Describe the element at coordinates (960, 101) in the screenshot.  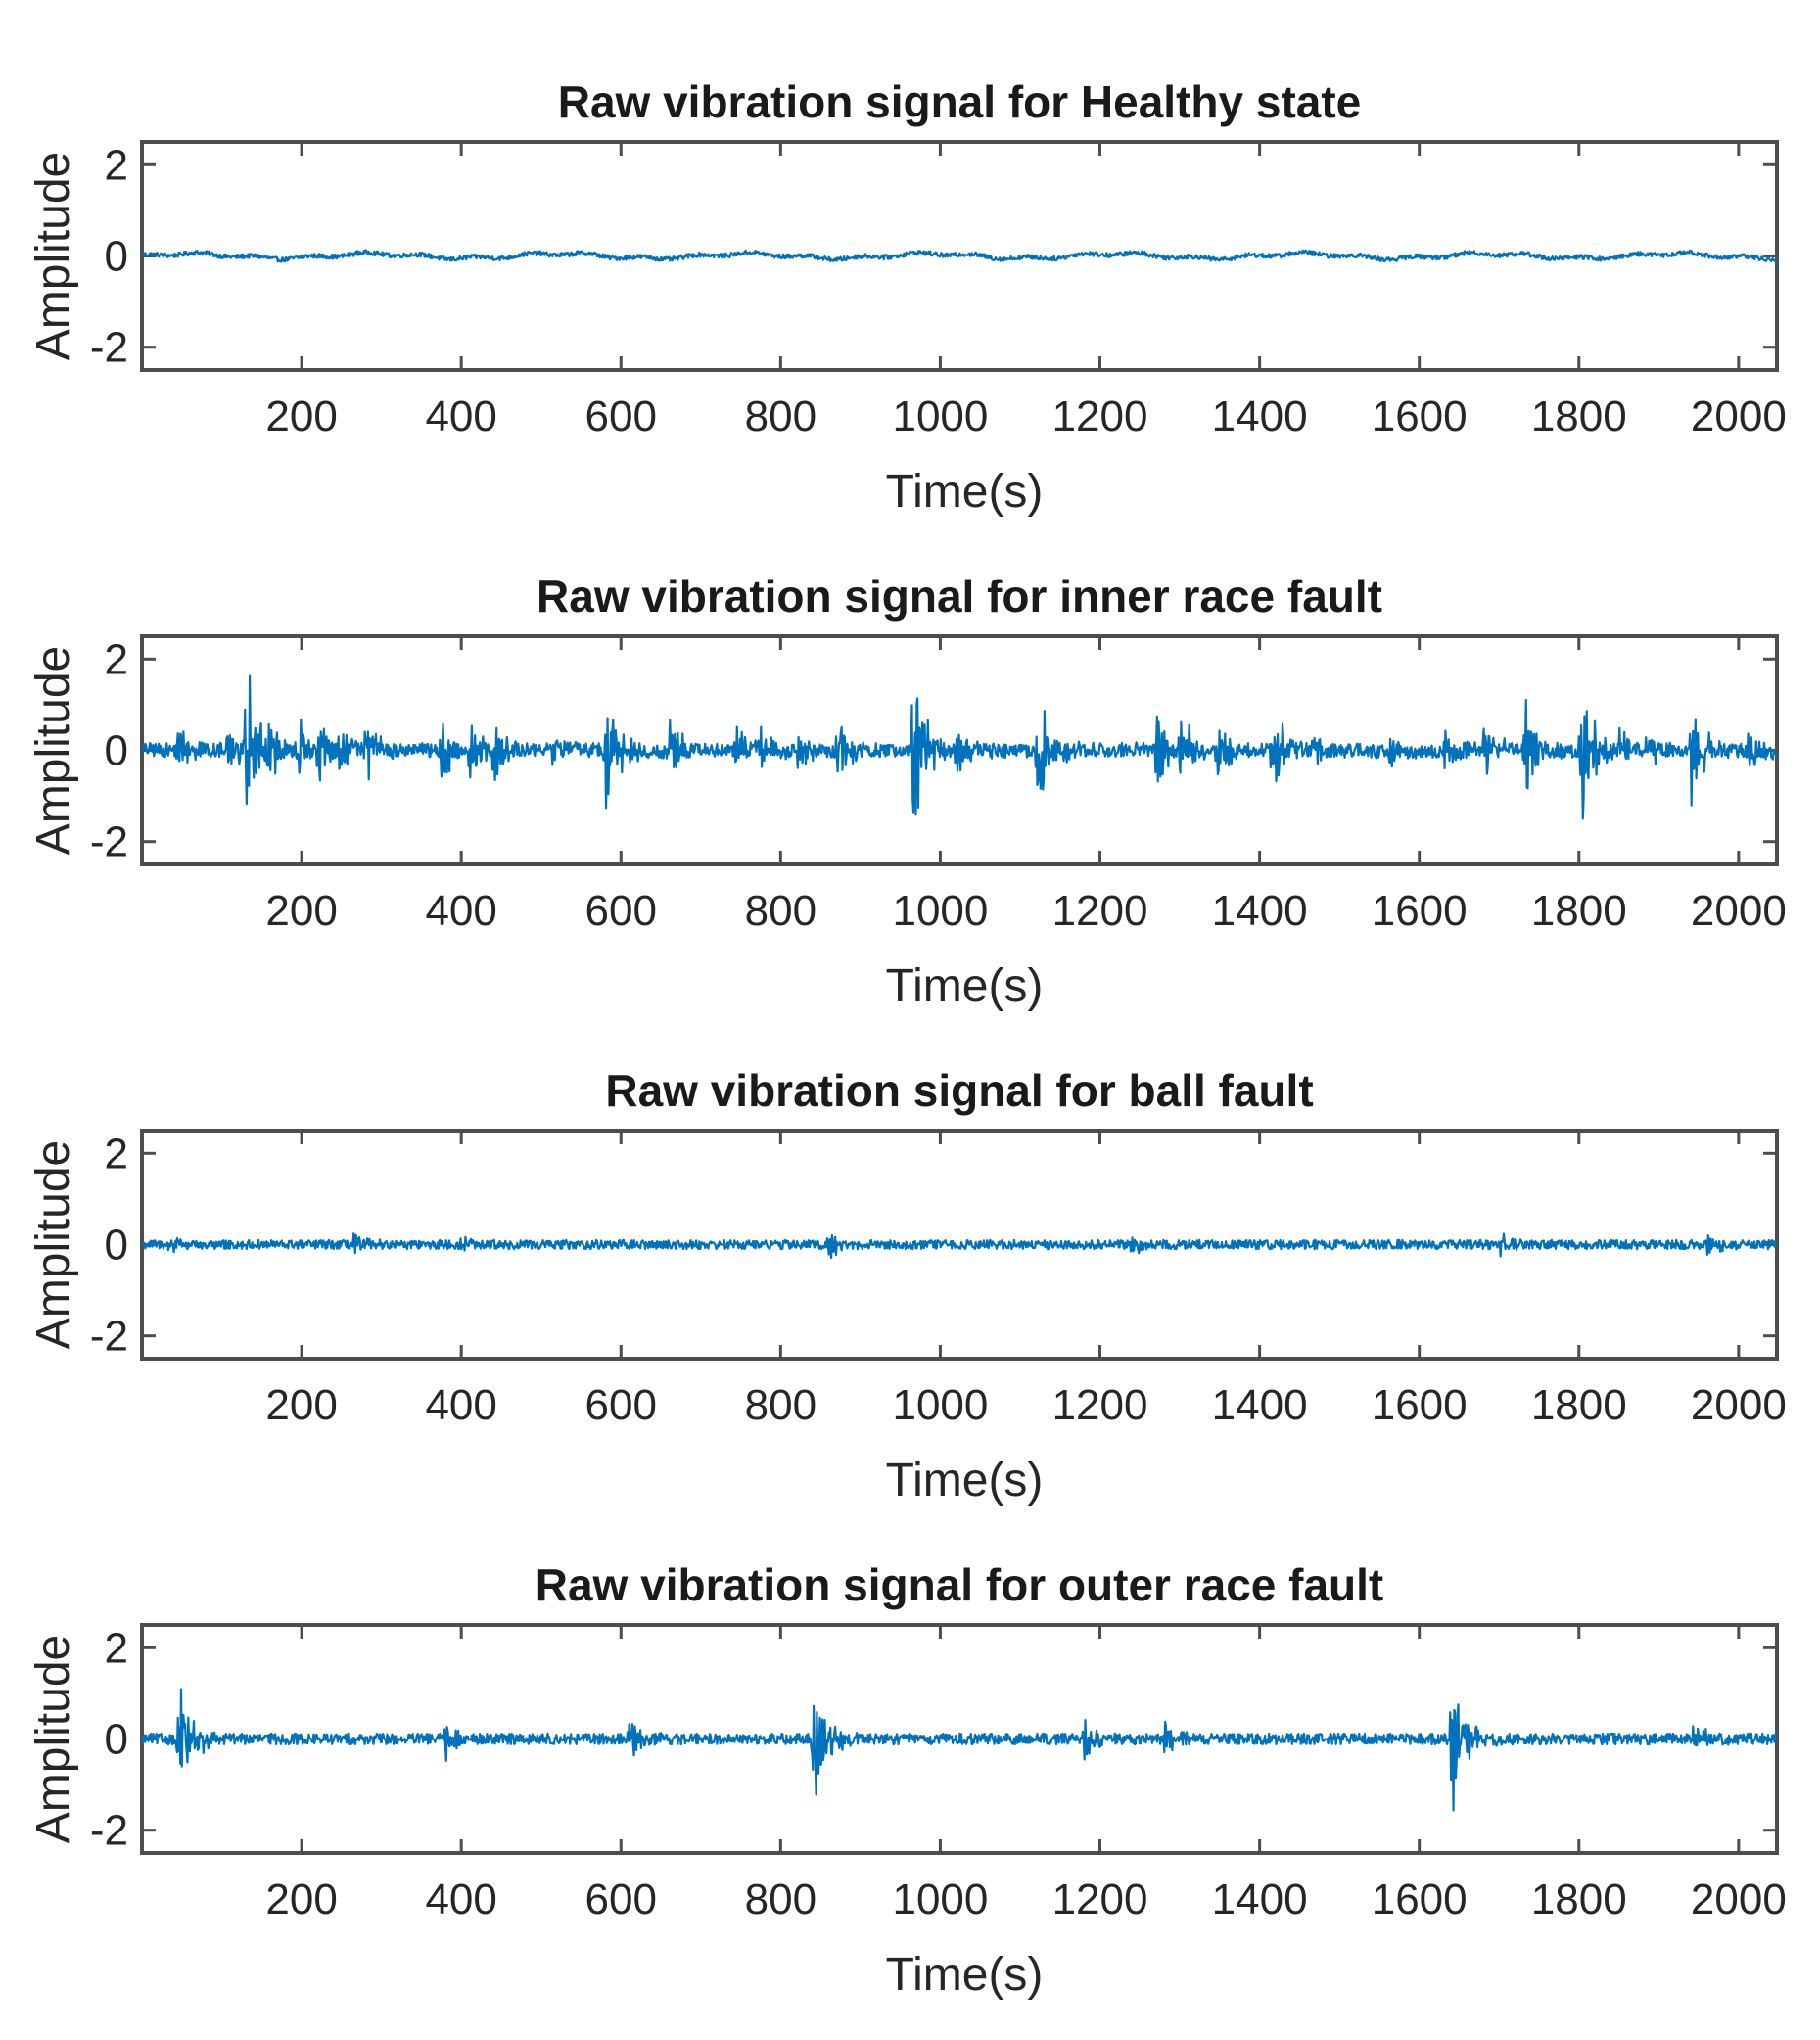
I see `subplot-title: Raw vibration signal for Healthy state` at that location.